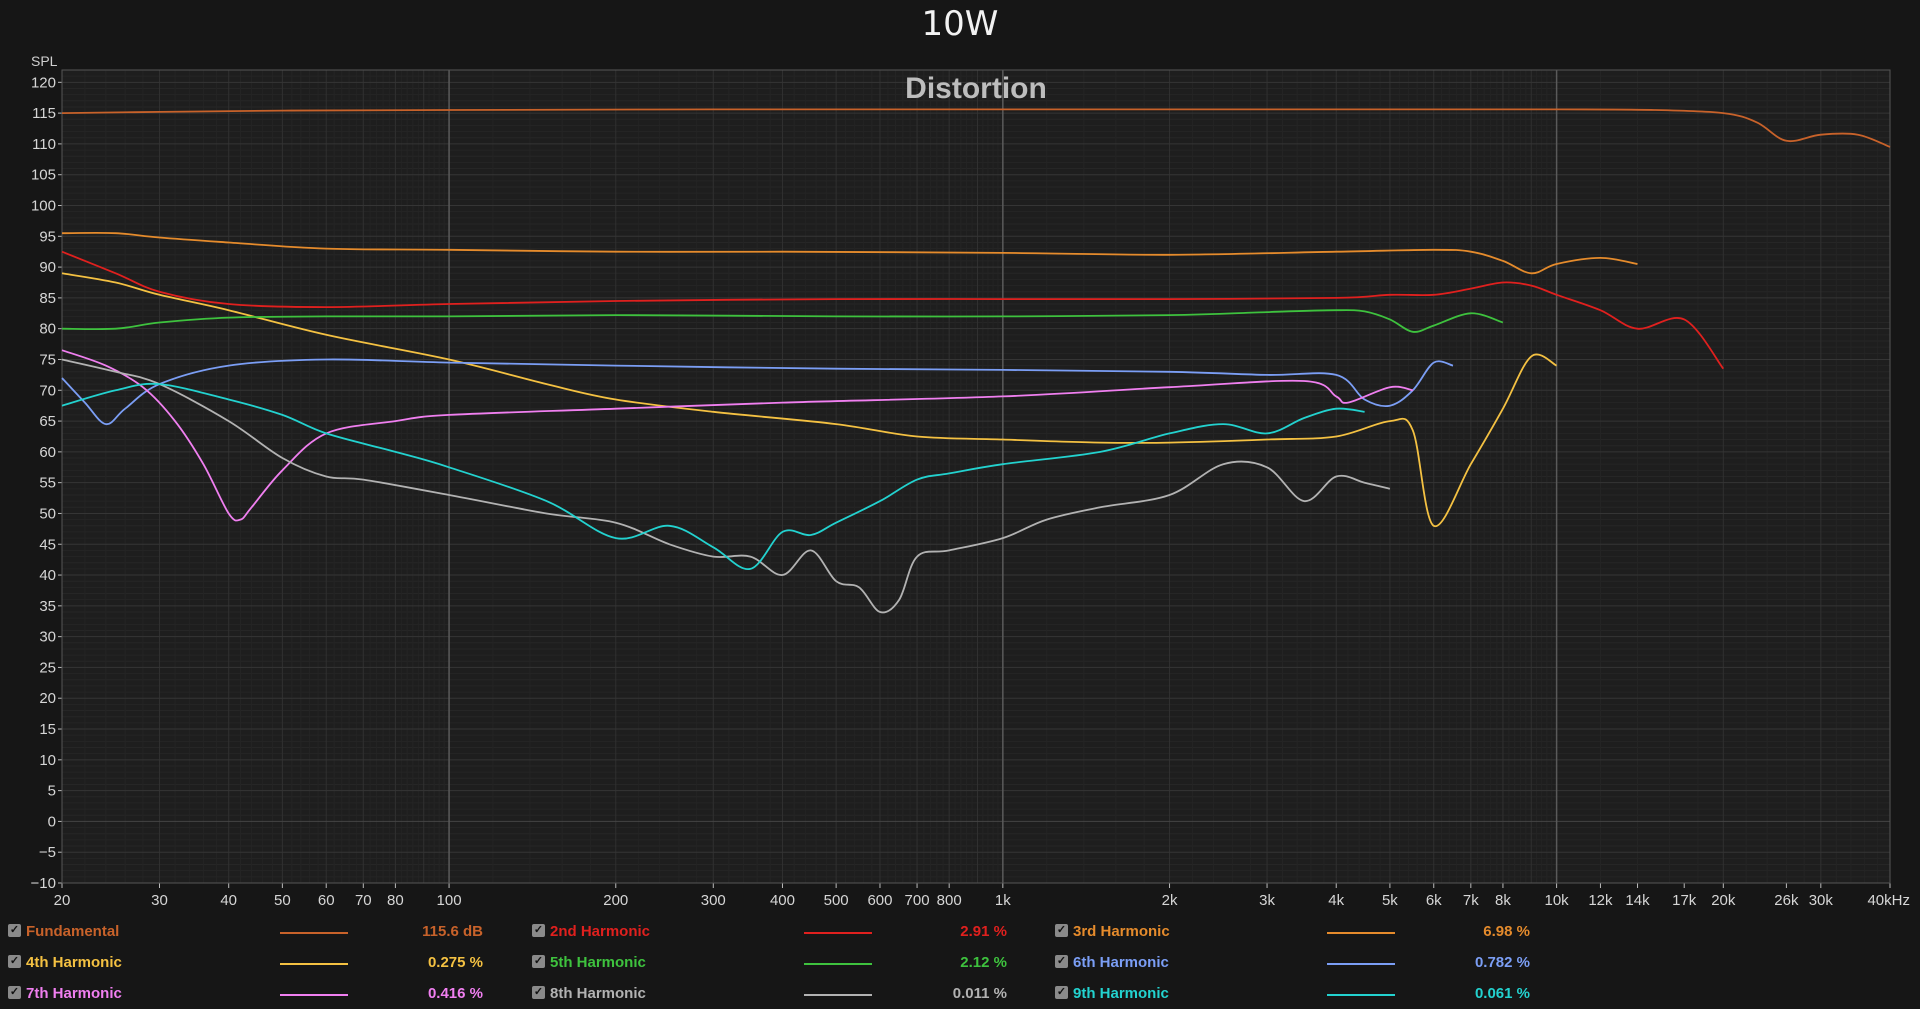  I want to click on legend-item-fundamental: ✓ Fundamental 115.6 dB, so click(245, 932).